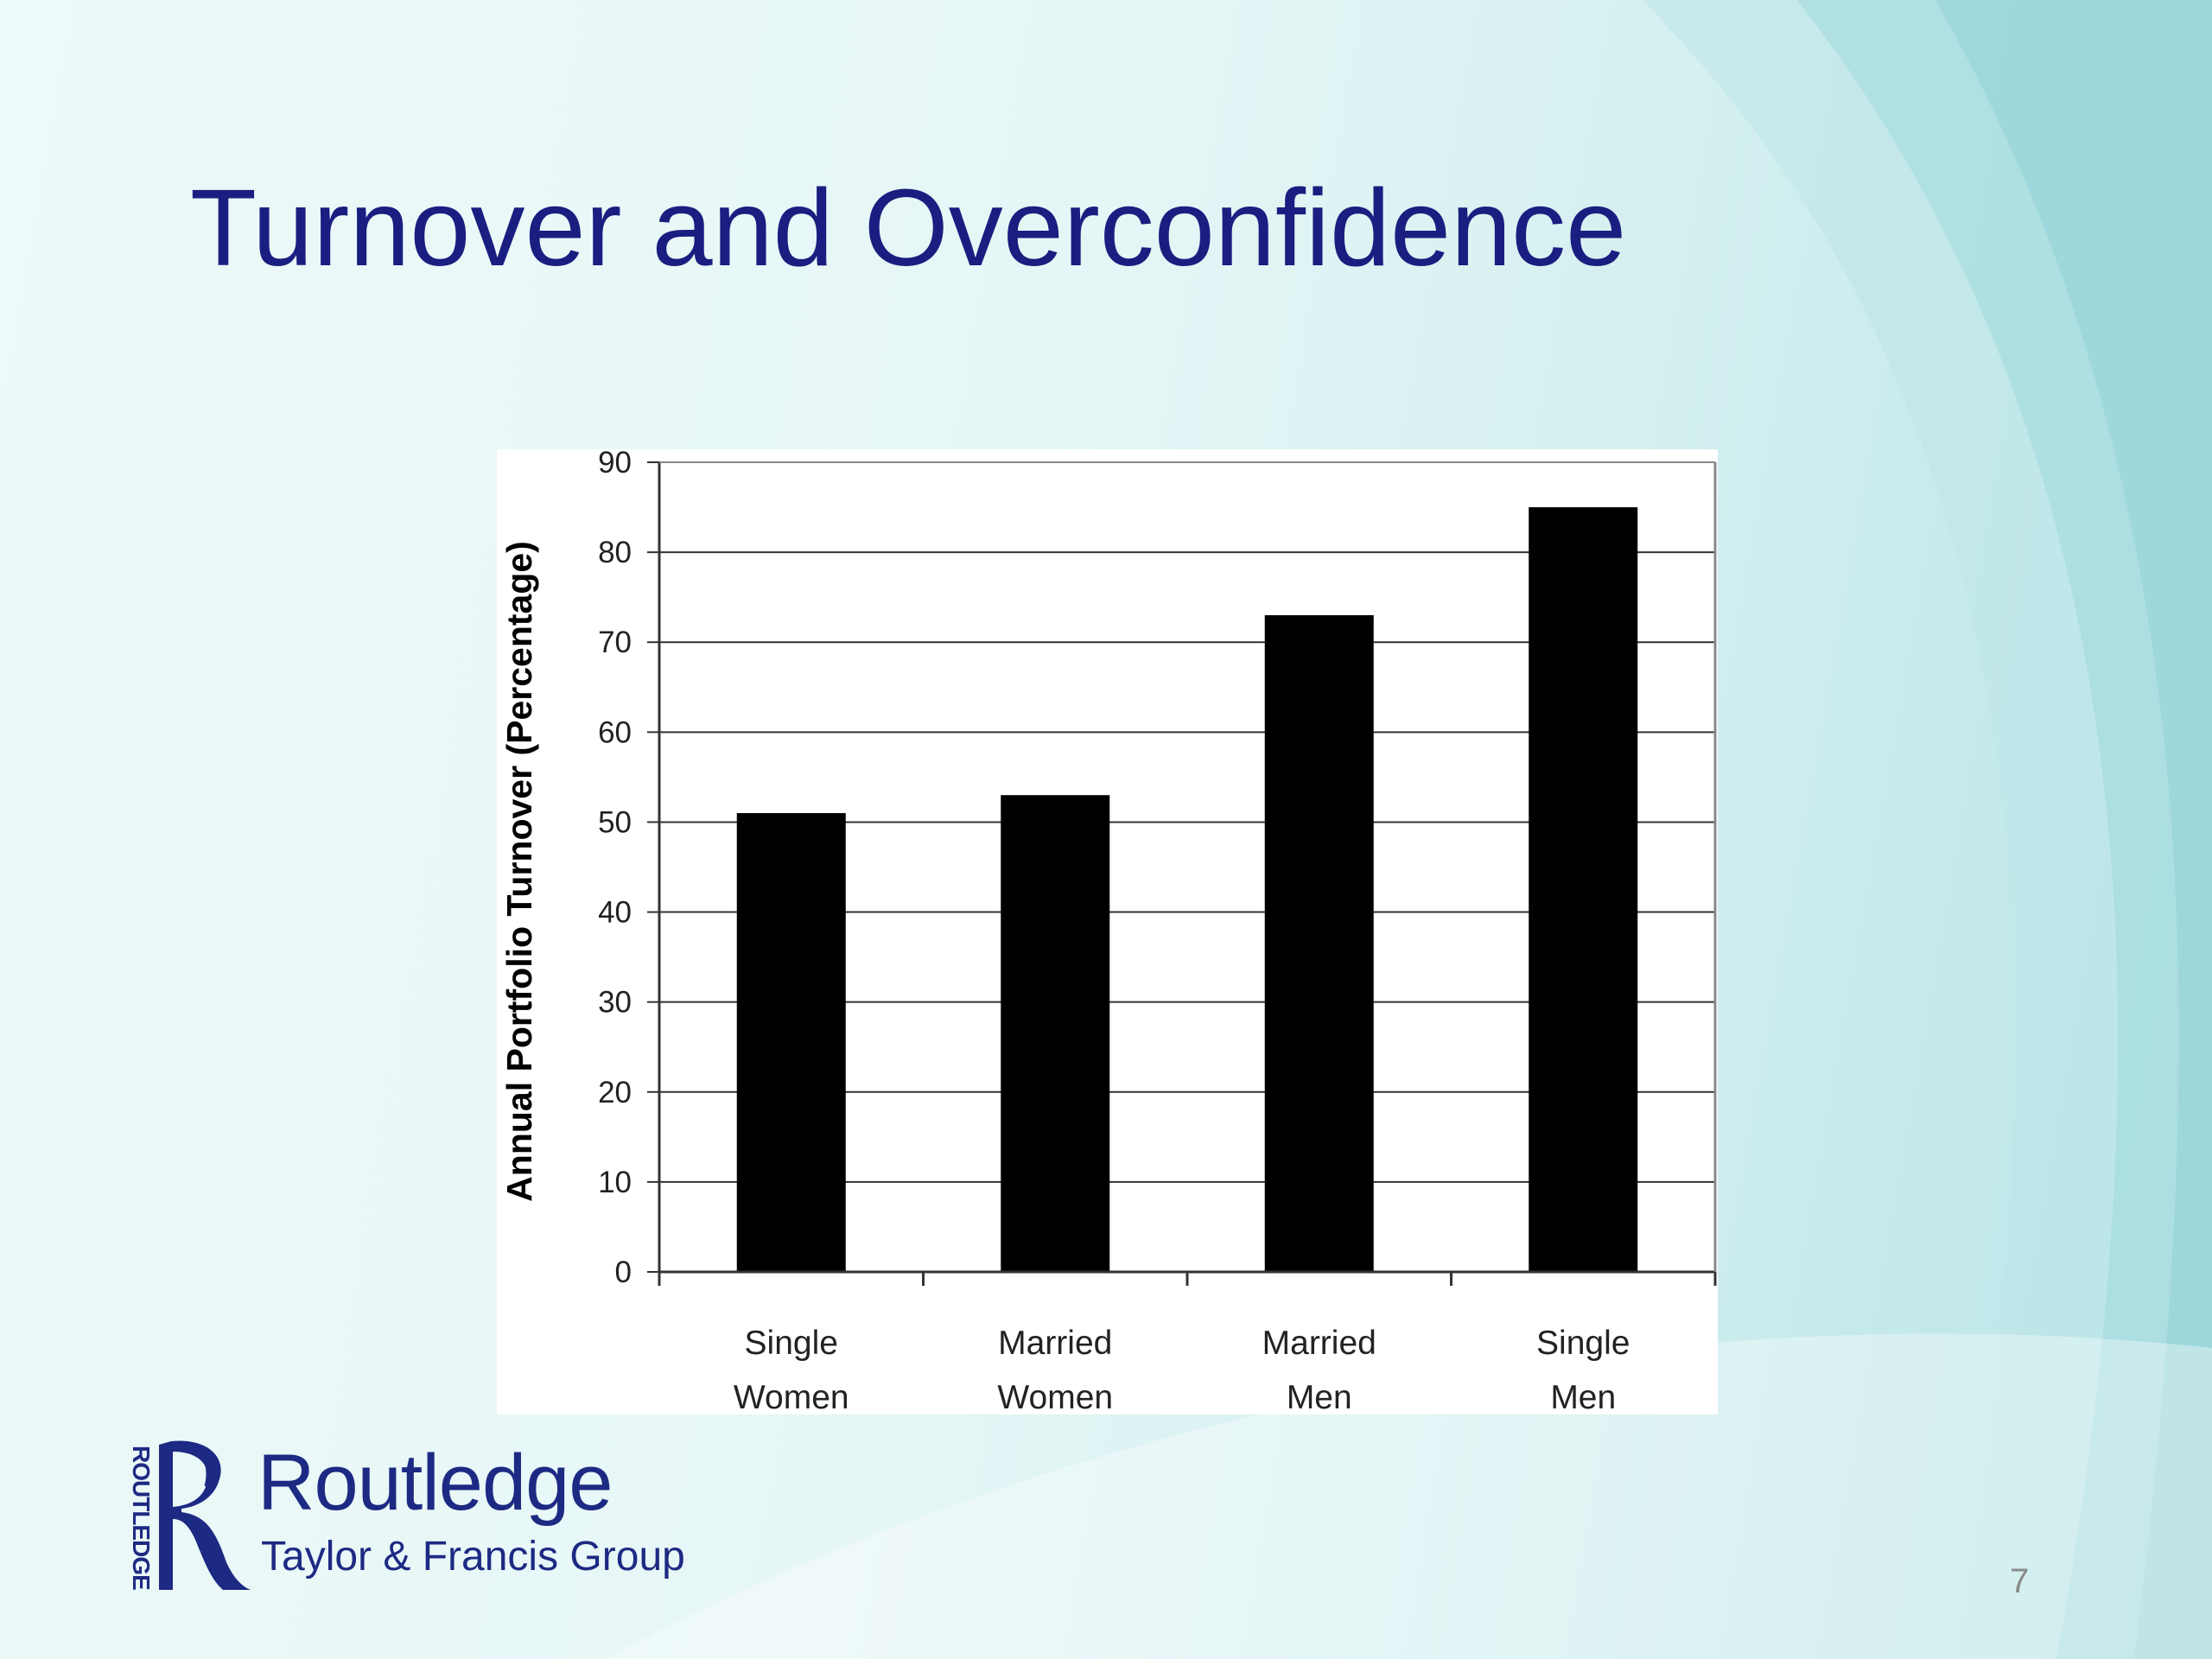 This screenshot has height=1659, width=2212. Describe the element at coordinates (2020, 1581) in the screenshot. I see `page-number: 7` at that location.